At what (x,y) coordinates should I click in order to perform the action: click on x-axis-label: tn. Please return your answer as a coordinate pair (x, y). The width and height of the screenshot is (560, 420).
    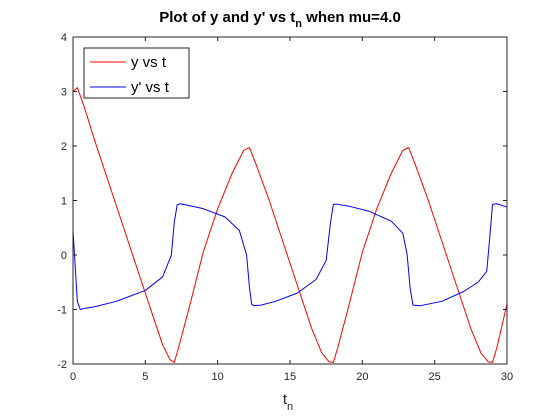
    Looking at the image, I should click on (288, 402).